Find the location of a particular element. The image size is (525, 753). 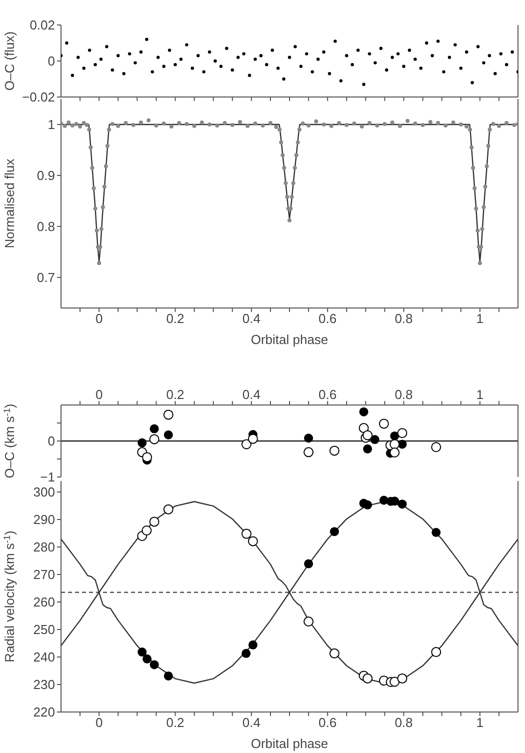

y-tick-label: 0.7 is located at coordinates (45, 278).